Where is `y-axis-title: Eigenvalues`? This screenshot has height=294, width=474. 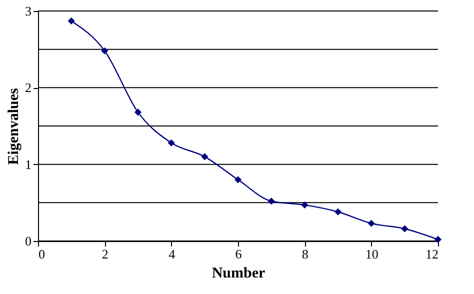
y-axis-title: Eigenvalues is located at coordinates (14, 126).